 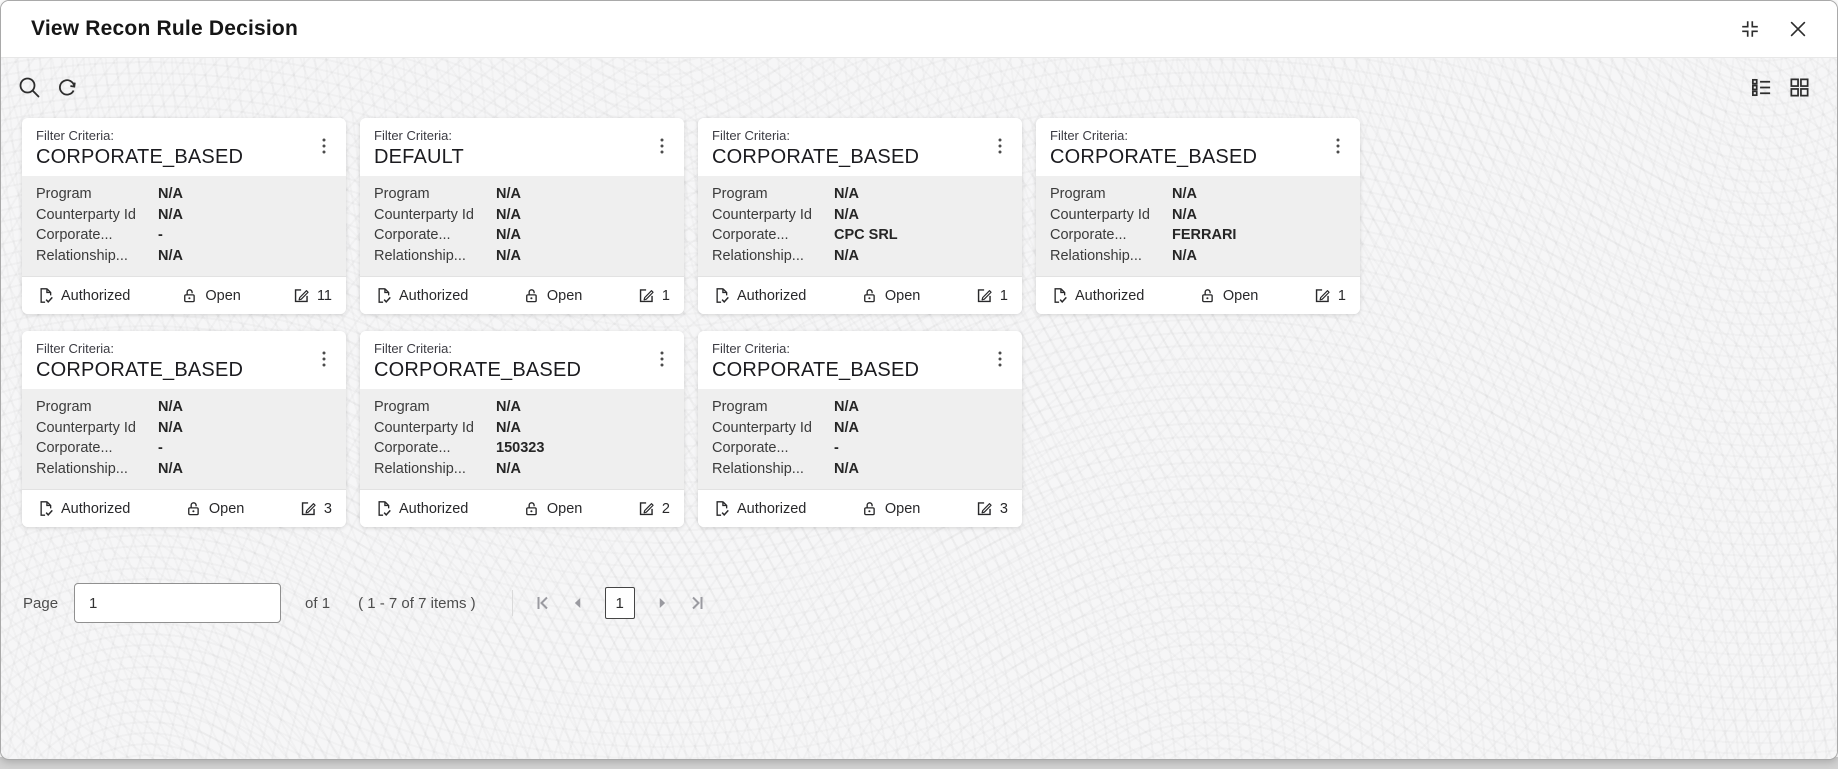 What do you see at coordinates (1198, 295) in the screenshot?
I see `card-footer: Authorized Open 1` at bounding box center [1198, 295].